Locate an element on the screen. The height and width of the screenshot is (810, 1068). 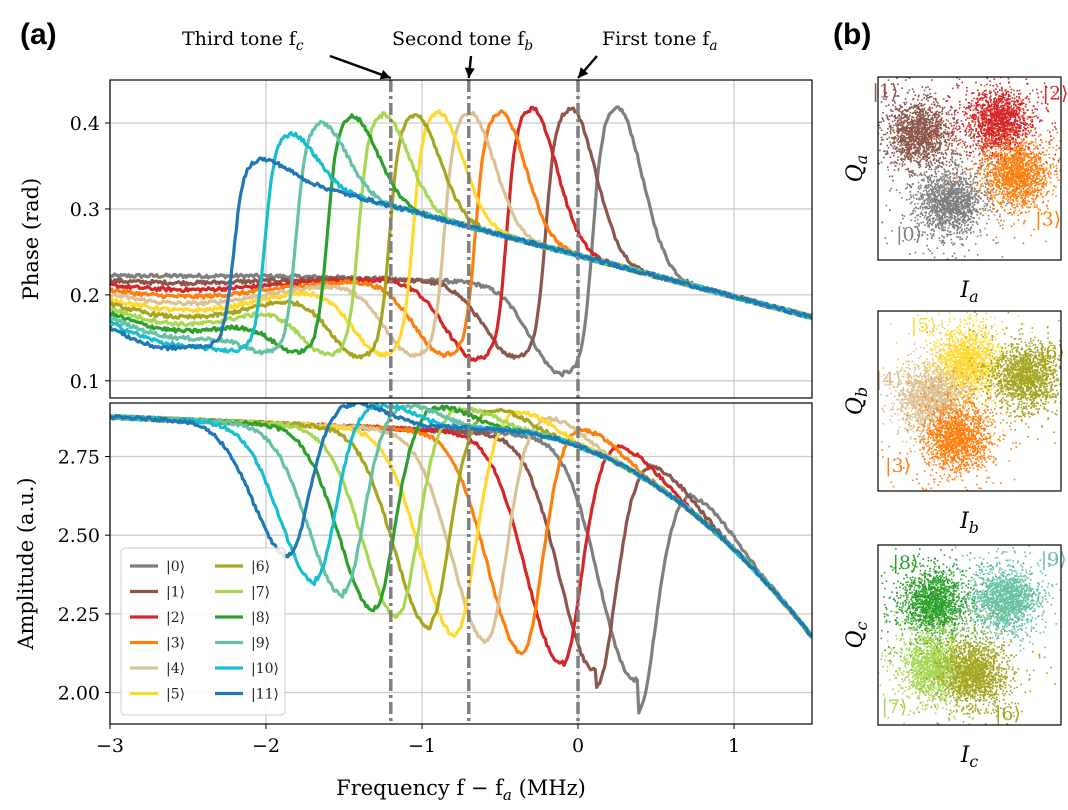
amp-xlabel: Frequency f − fa (MHz) is located at coordinates (461, 790).